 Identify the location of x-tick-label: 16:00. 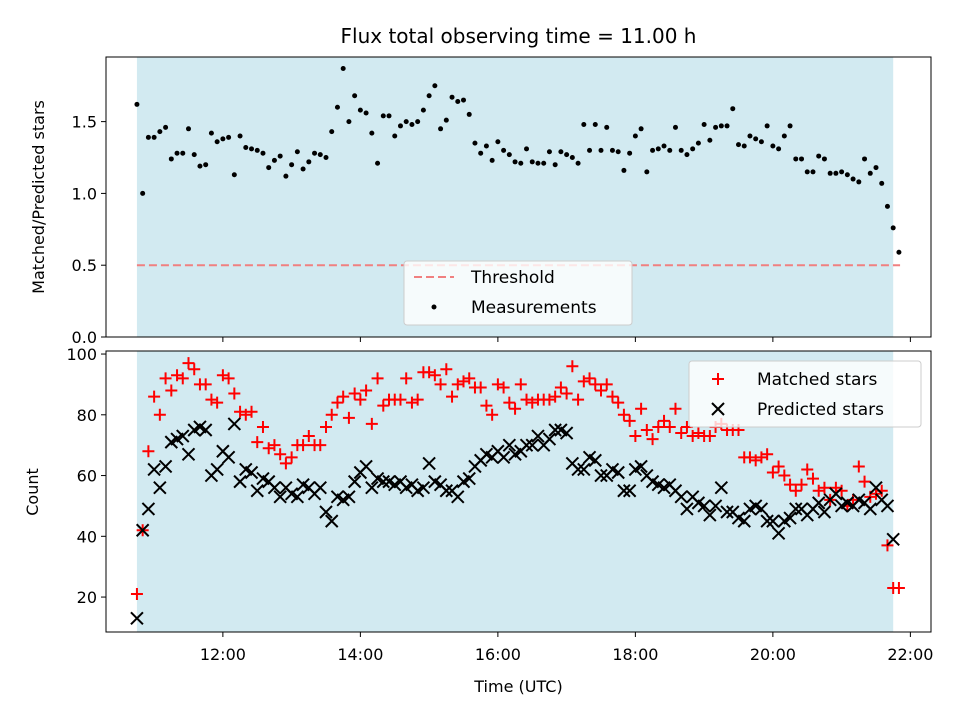
(498, 654).